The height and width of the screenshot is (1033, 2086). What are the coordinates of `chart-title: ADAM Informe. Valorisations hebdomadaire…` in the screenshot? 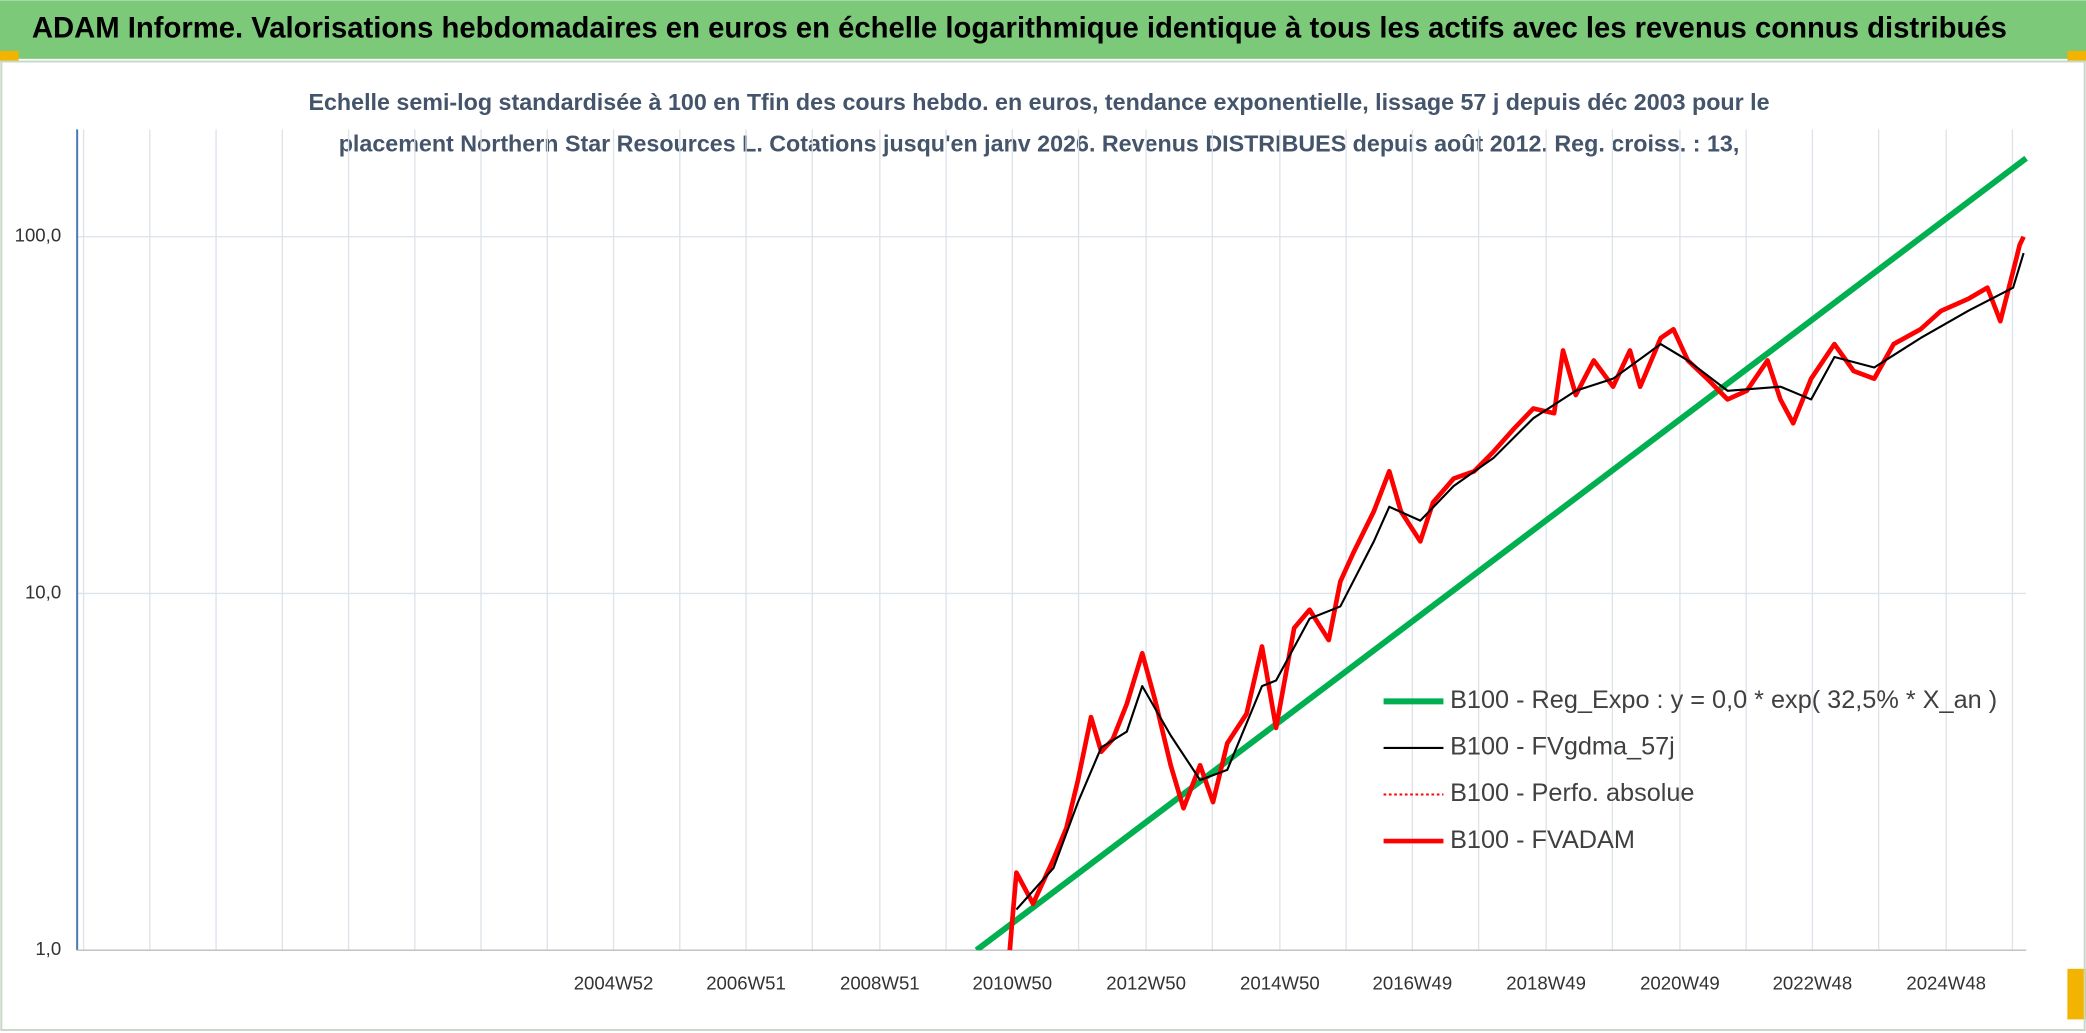 It's located at (1019, 28).